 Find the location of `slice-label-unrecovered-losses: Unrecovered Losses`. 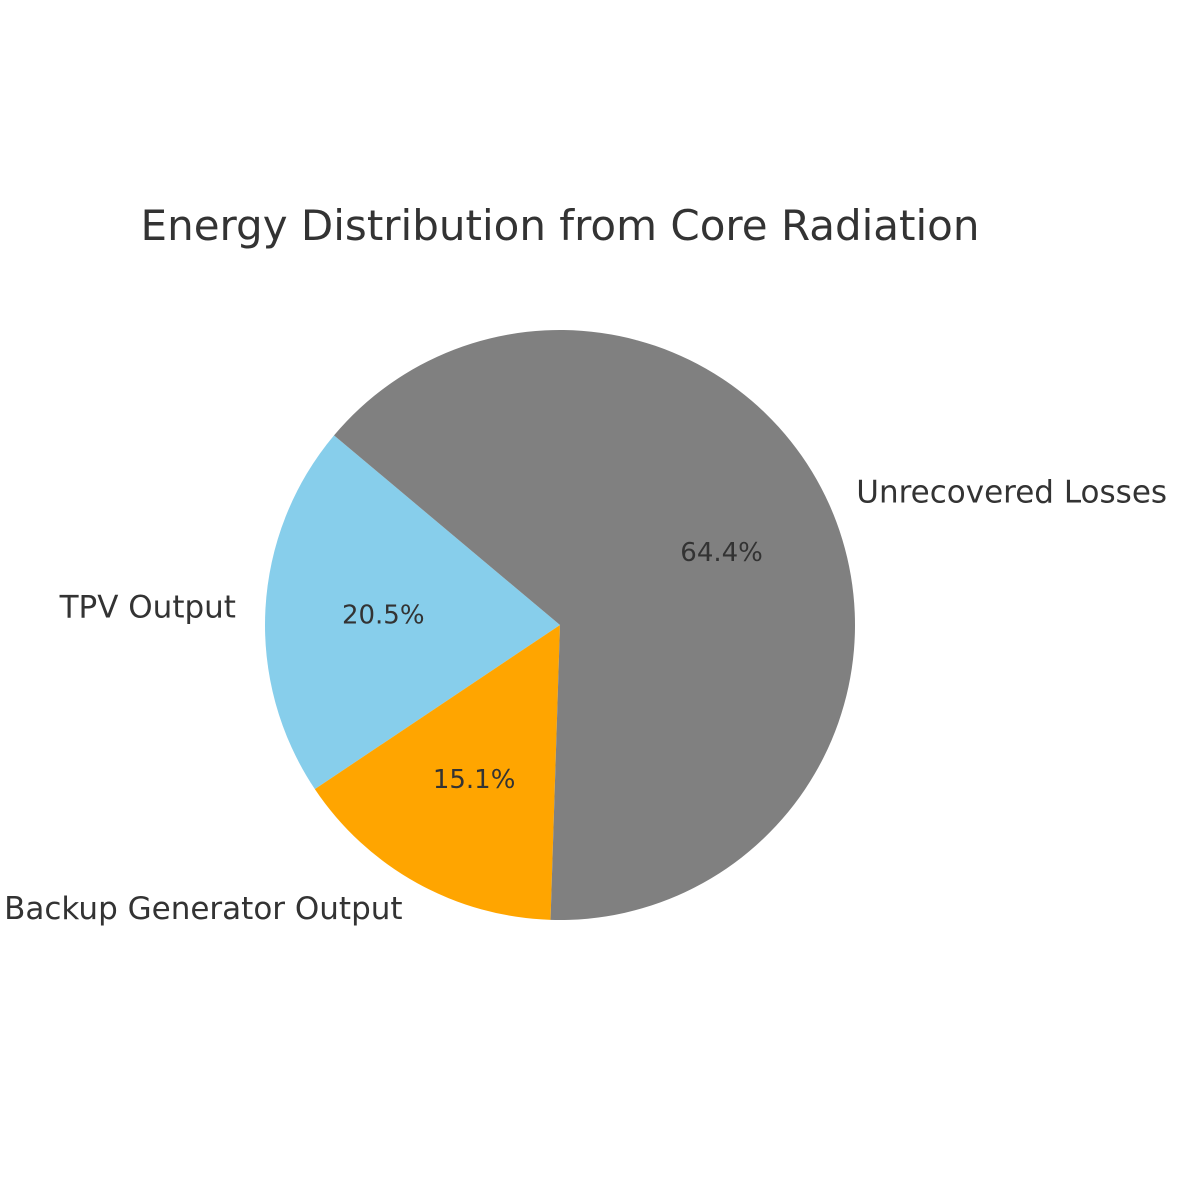

slice-label-unrecovered-losses: Unrecovered Losses is located at coordinates (1011, 493).